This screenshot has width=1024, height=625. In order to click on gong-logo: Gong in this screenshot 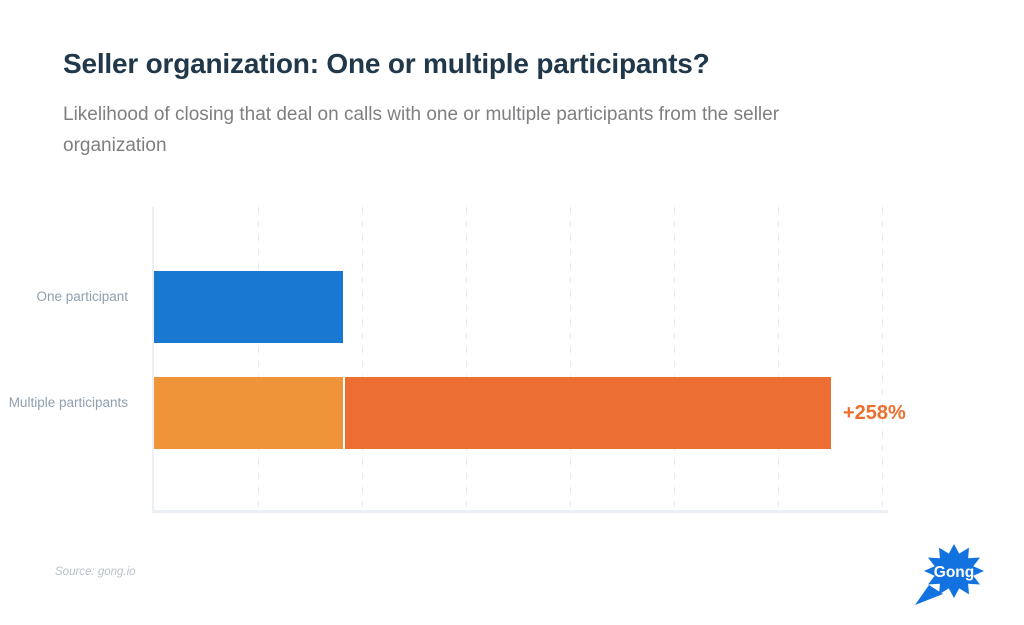, I will do `click(954, 576)`.